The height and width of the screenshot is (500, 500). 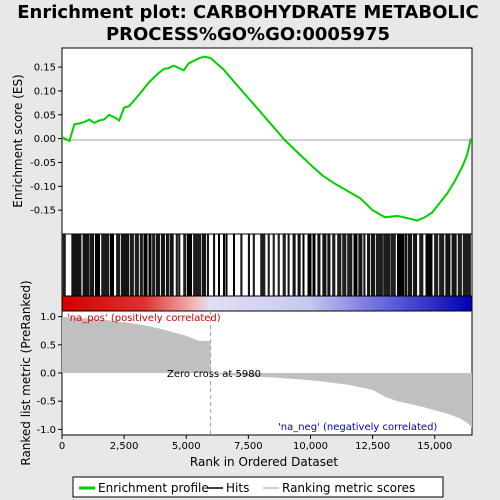 I want to click on x-ticks: 0 2,500 5,000 7,500 10,000 12,500 15,000, so click(x=255, y=443).